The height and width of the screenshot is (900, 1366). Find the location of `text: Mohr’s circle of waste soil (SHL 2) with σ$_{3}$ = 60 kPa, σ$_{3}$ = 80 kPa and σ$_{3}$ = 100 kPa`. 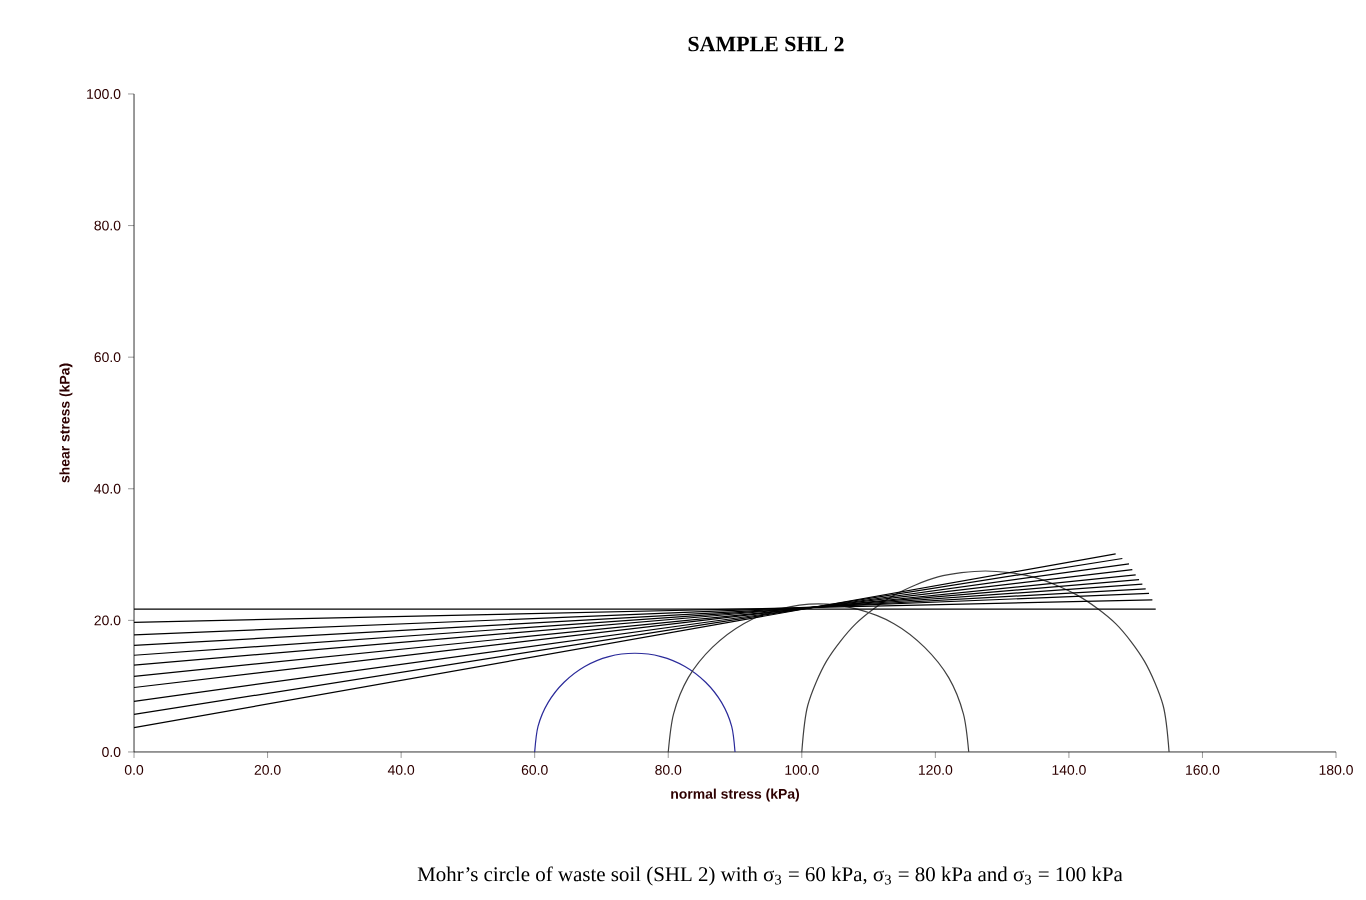

text: Mohr’s circle of waste soil (SHL 2) with σ$_{3}$ = 60 kPa, σ$_{3}$ = 80 kPa and σ$_{3}$ = 100 kPa is located at coordinates (770, 876).